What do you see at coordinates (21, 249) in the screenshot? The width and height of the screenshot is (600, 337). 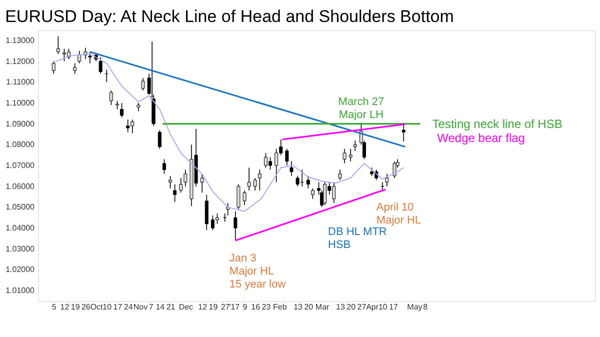 I see `y-tick-label: 1.03000` at bounding box center [21, 249].